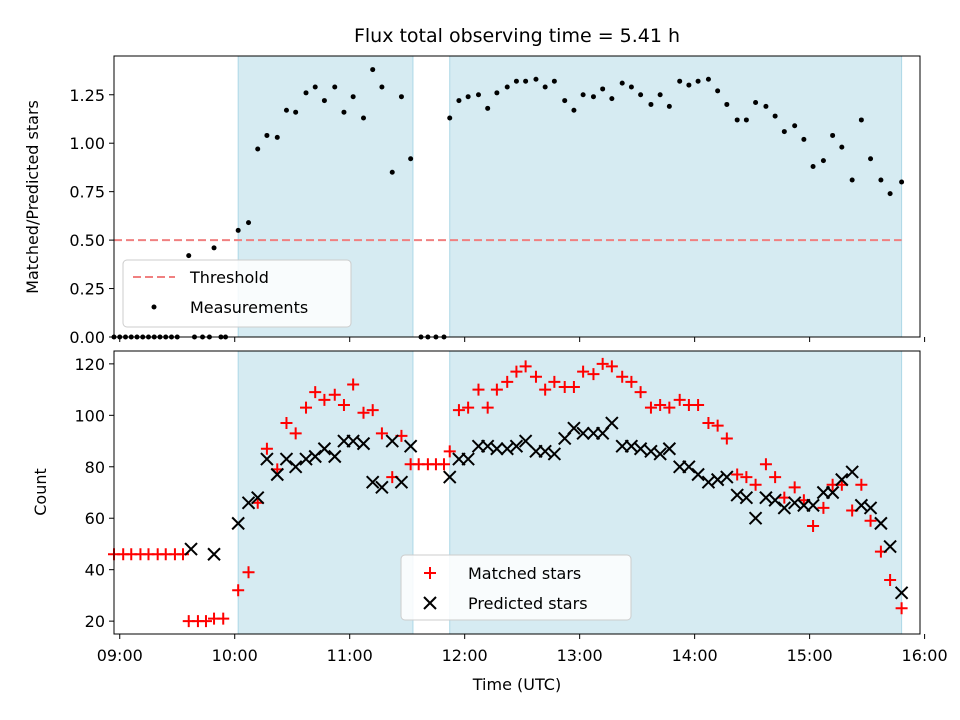 The image size is (960, 720). What do you see at coordinates (229, 277) in the screenshot?
I see `legend-threshold-label: Threshold` at bounding box center [229, 277].